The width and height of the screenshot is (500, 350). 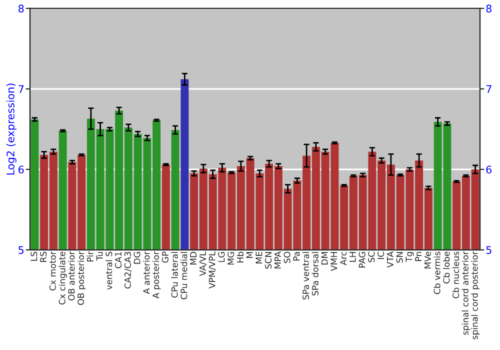 I want to click on x-tick-label: M, so click(x=249, y=255).